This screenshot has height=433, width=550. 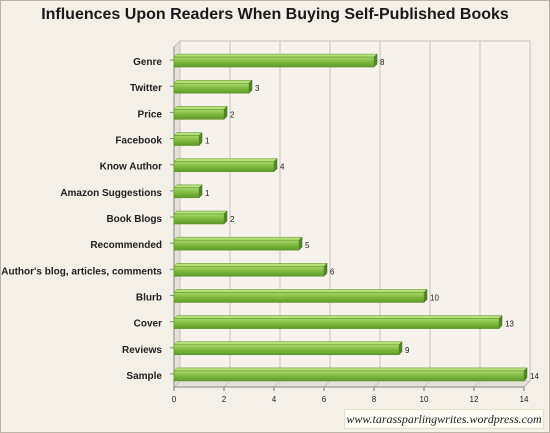 What do you see at coordinates (149, 297) in the screenshot?
I see `category-label: Blurb` at bounding box center [149, 297].